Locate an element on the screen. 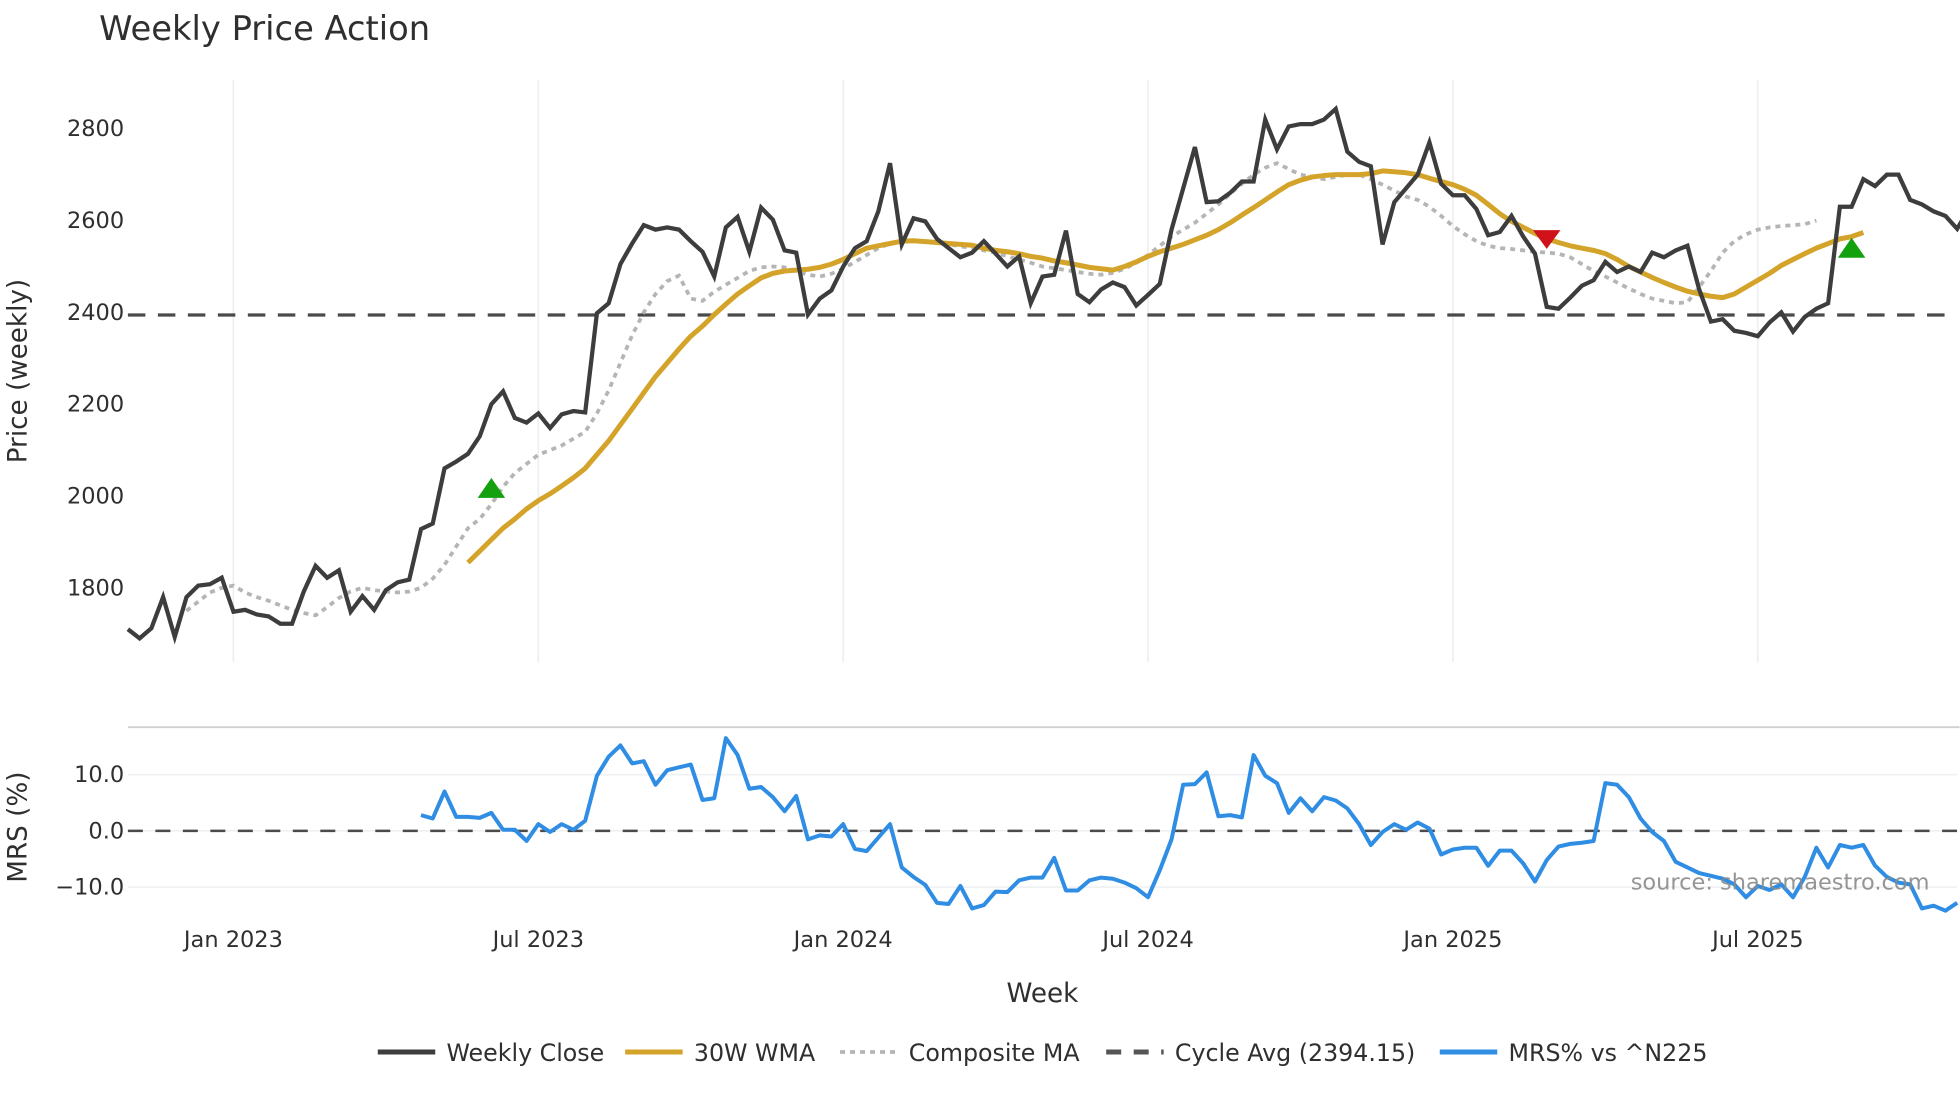 The width and height of the screenshot is (1960, 1102). source-annotation: source: sharemaestro.com is located at coordinates (1780, 883).